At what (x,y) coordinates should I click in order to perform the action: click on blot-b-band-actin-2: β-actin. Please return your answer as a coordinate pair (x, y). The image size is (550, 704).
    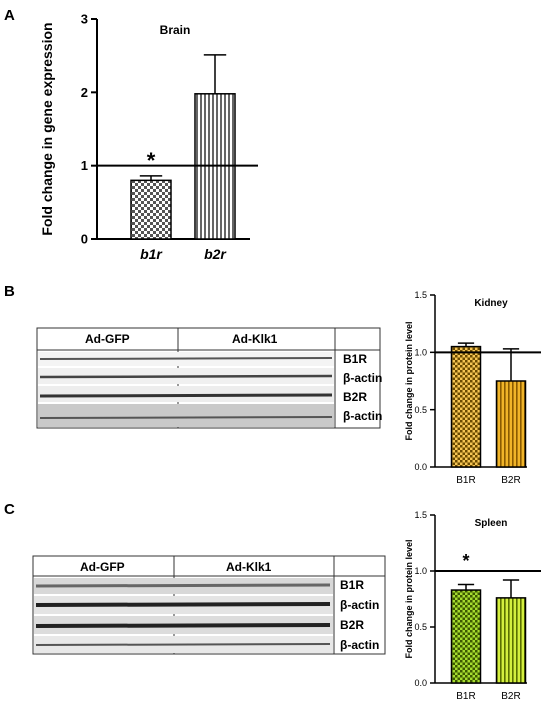
    Looking at the image, I should click on (362, 416).